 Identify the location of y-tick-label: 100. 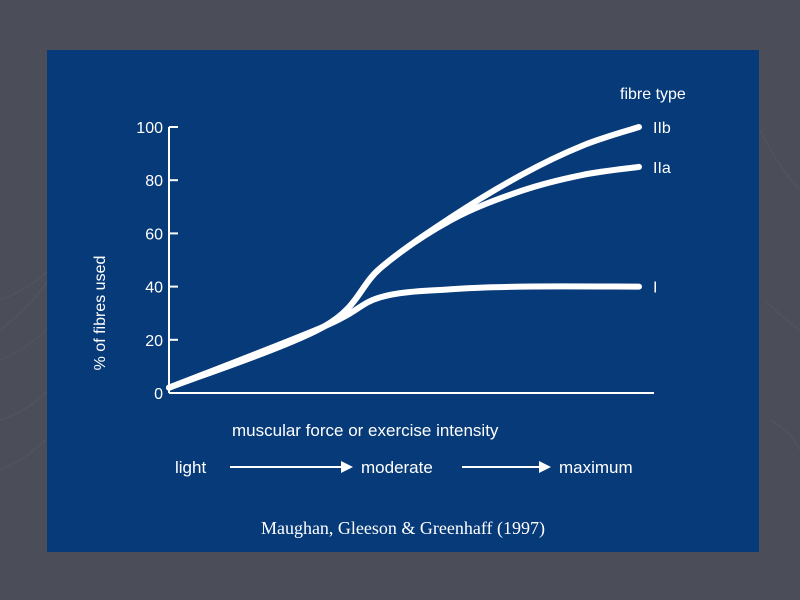
(149, 128).